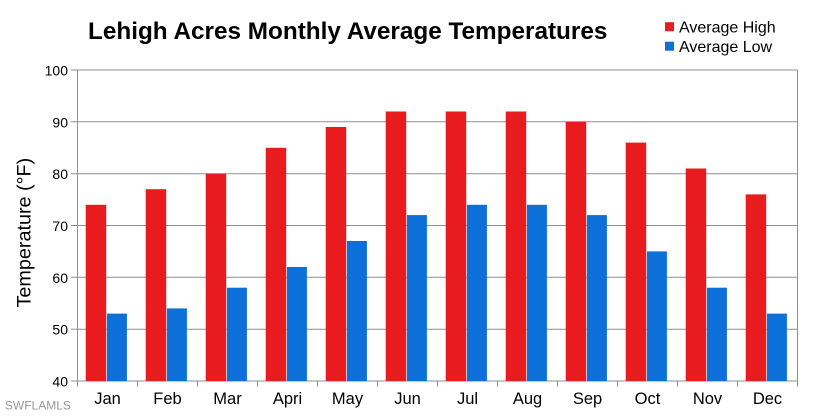 The width and height of the screenshot is (820, 416). I want to click on svg-text: Apri, so click(287, 399).